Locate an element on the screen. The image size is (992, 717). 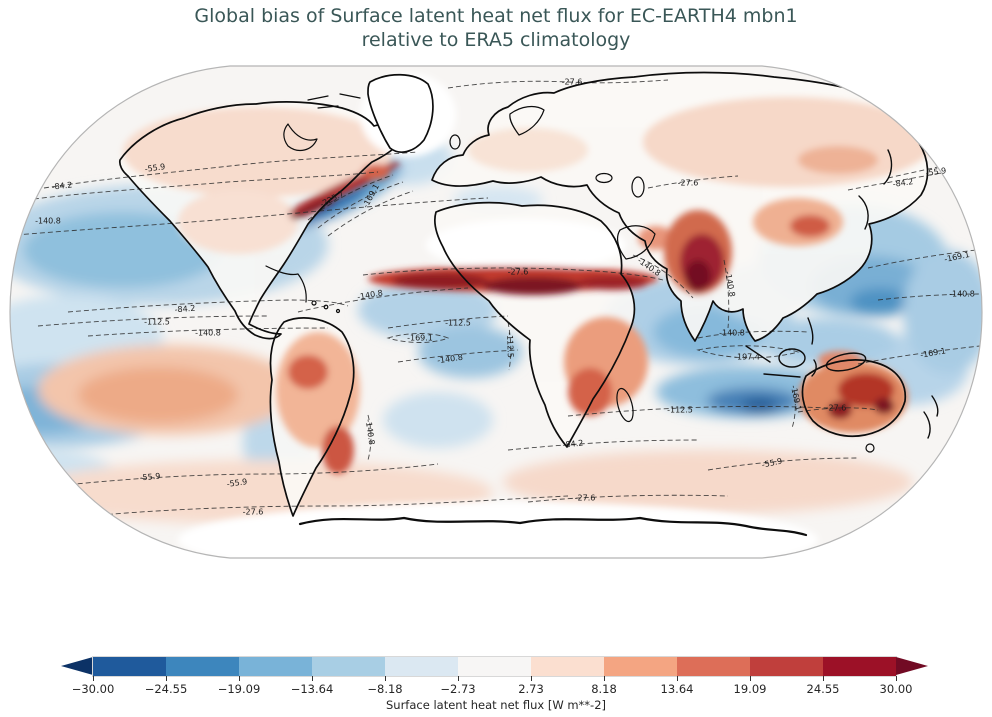
colorbar-over-arrow is located at coordinates (912, 666).